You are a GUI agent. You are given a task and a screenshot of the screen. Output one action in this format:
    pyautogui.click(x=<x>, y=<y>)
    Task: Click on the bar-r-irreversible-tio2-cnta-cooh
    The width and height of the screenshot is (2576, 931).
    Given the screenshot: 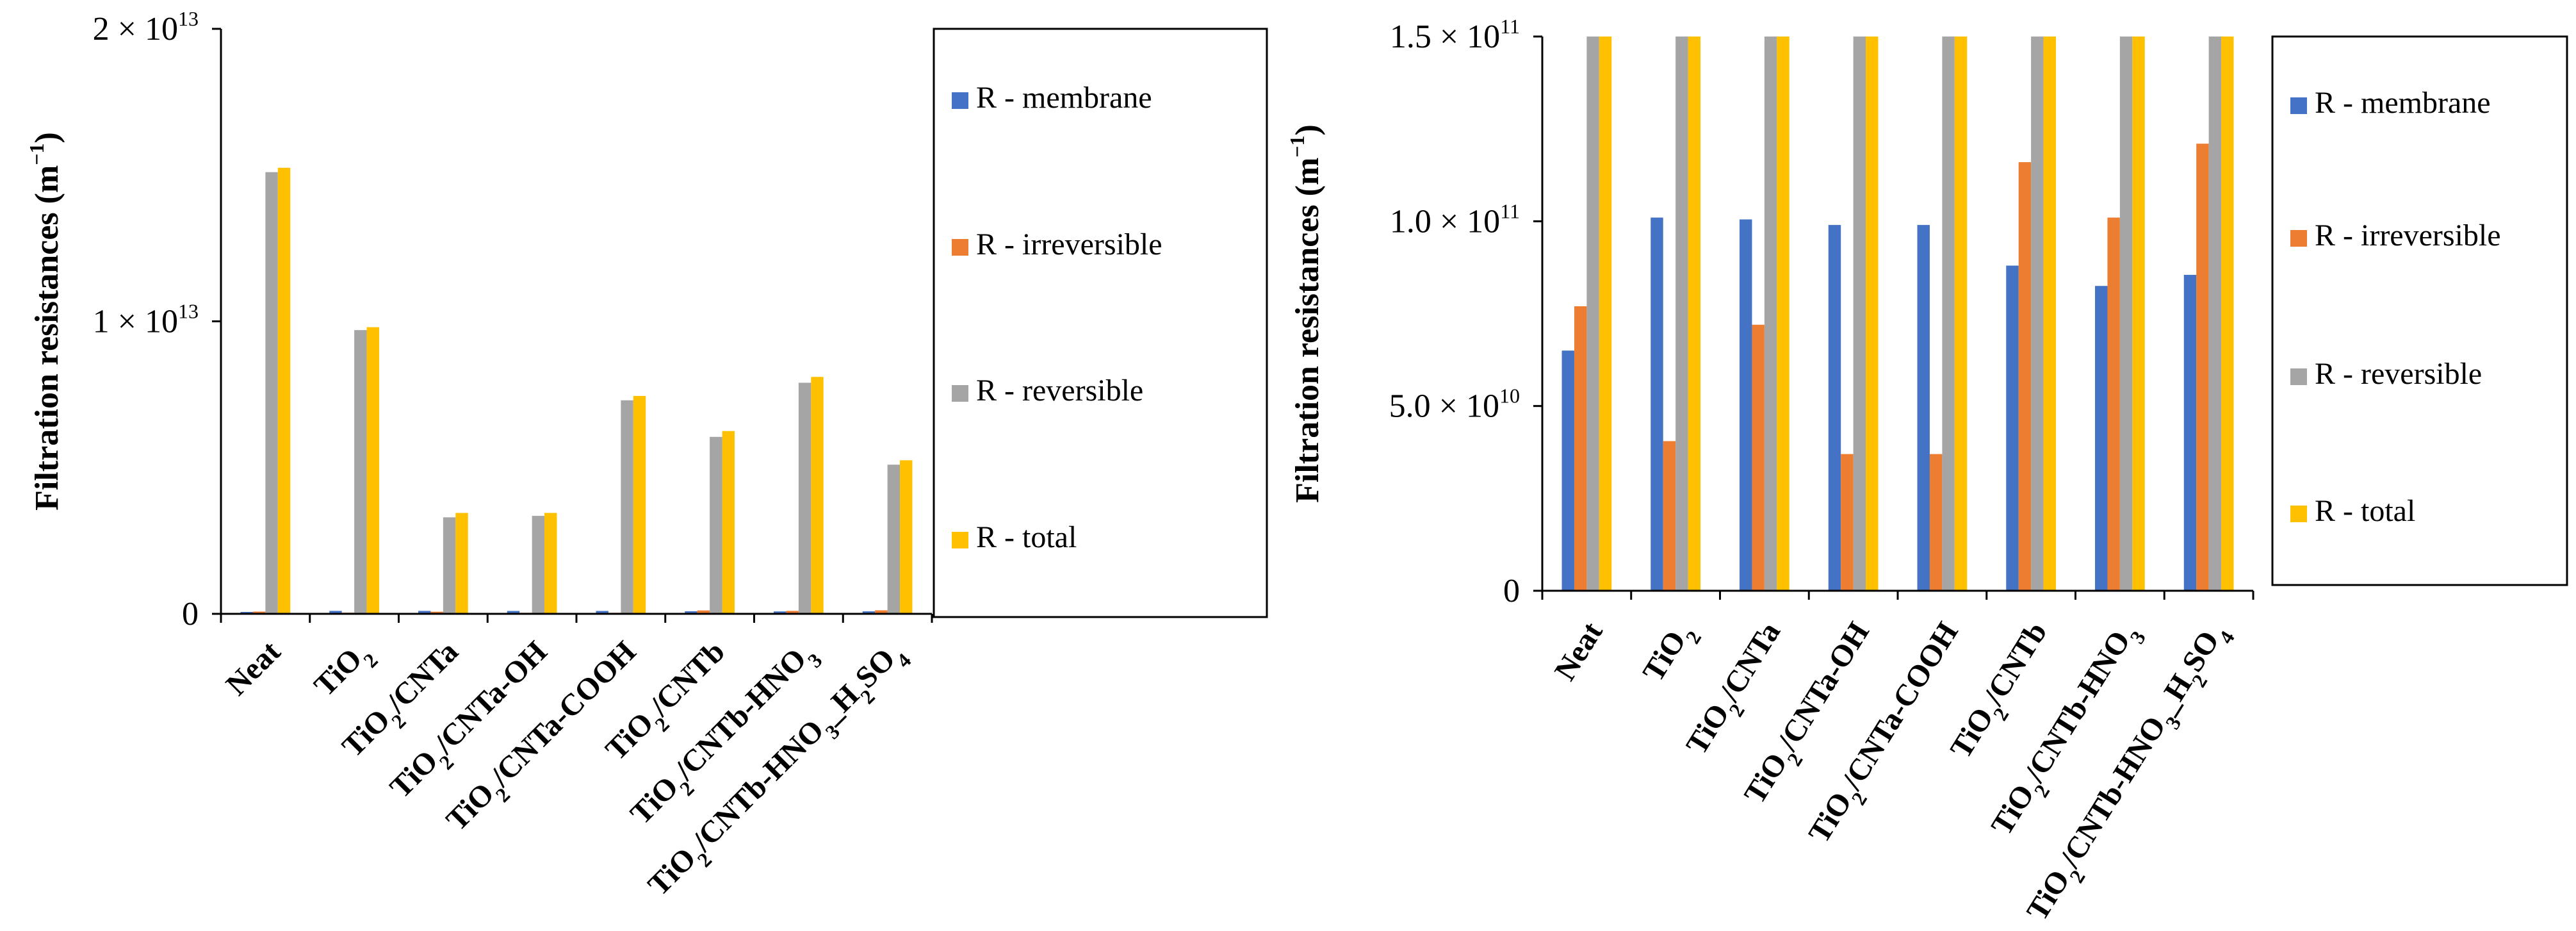 What is the action you would take?
    pyautogui.click(x=1936, y=522)
    